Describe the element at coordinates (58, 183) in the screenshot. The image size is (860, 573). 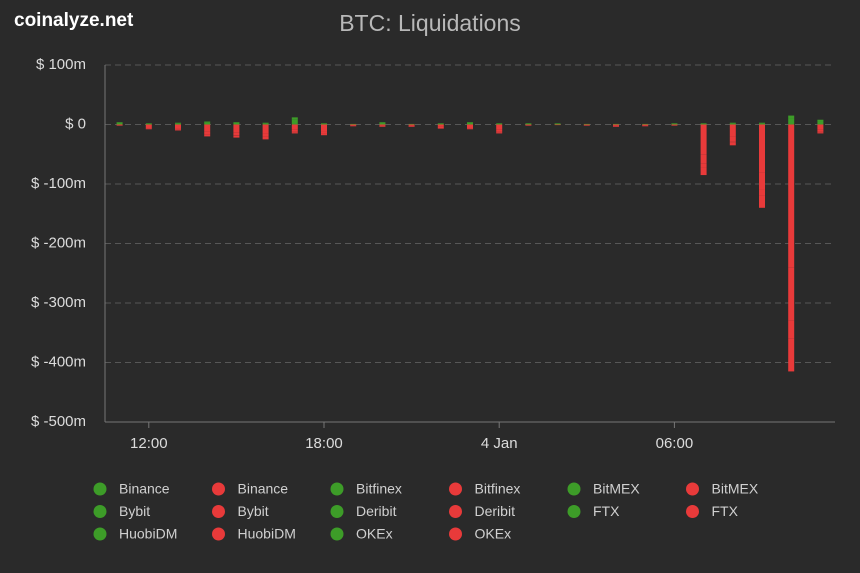
I see `y-tick-label: $ -100m` at that location.